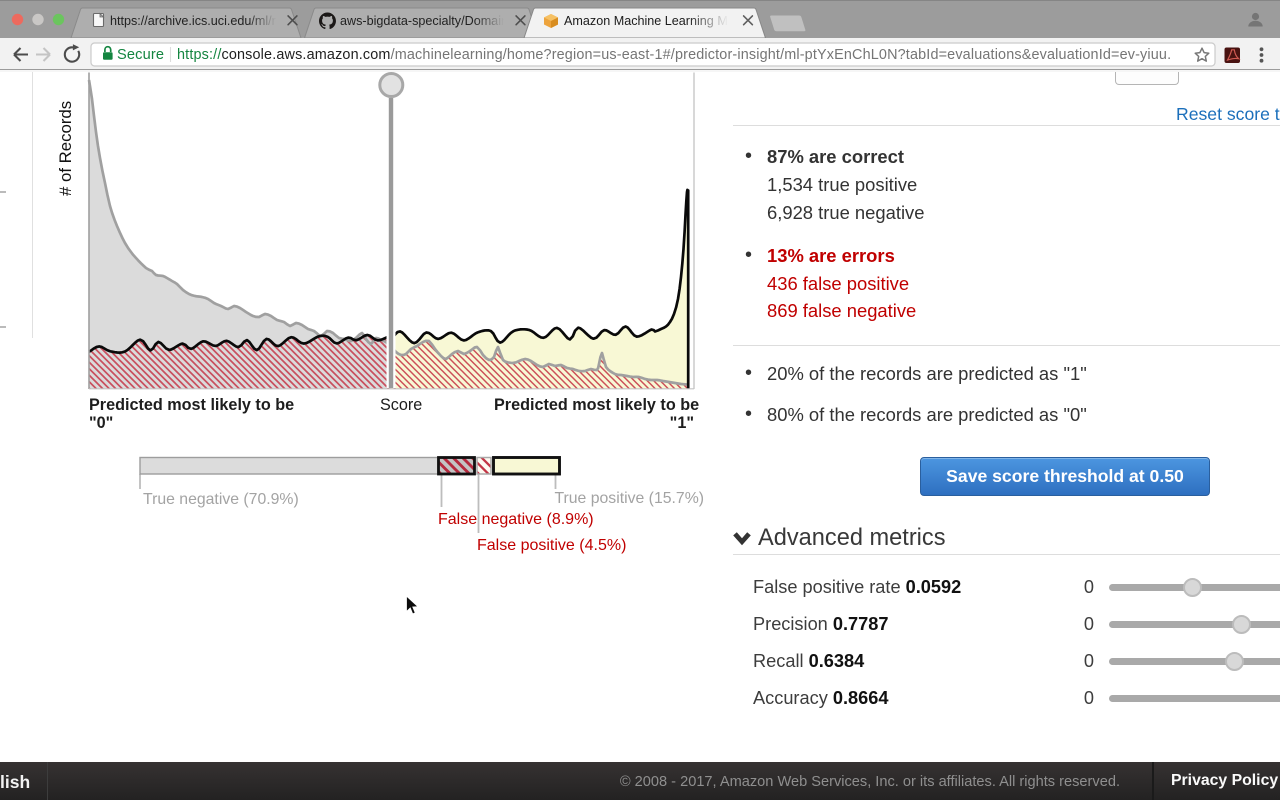  Describe the element at coordinates (65, 148) in the screenshot. I see `svg-text: # of Records` at that location.